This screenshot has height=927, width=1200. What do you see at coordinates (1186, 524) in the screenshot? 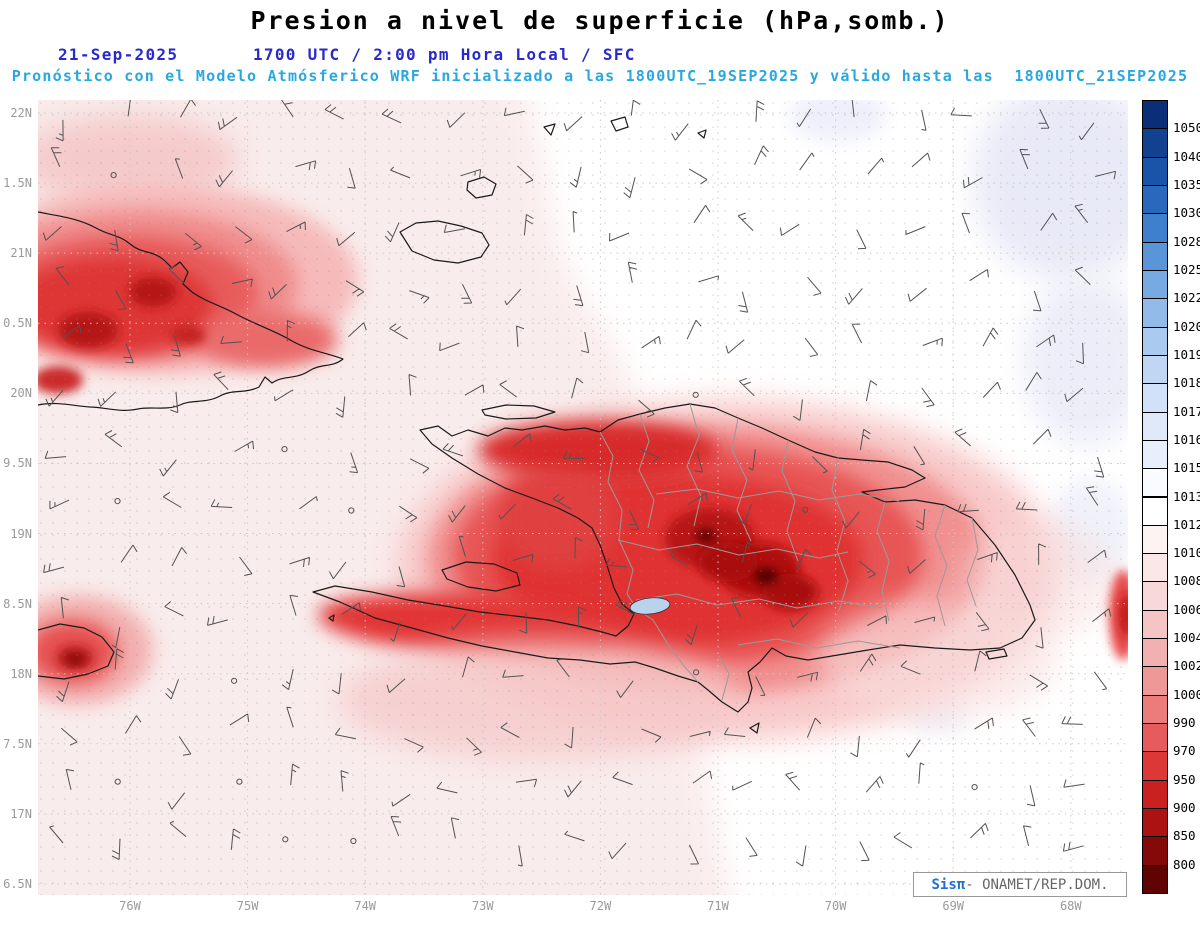
I see `colorbar-tick-label: 1012` at bounding box center [1186, 524].